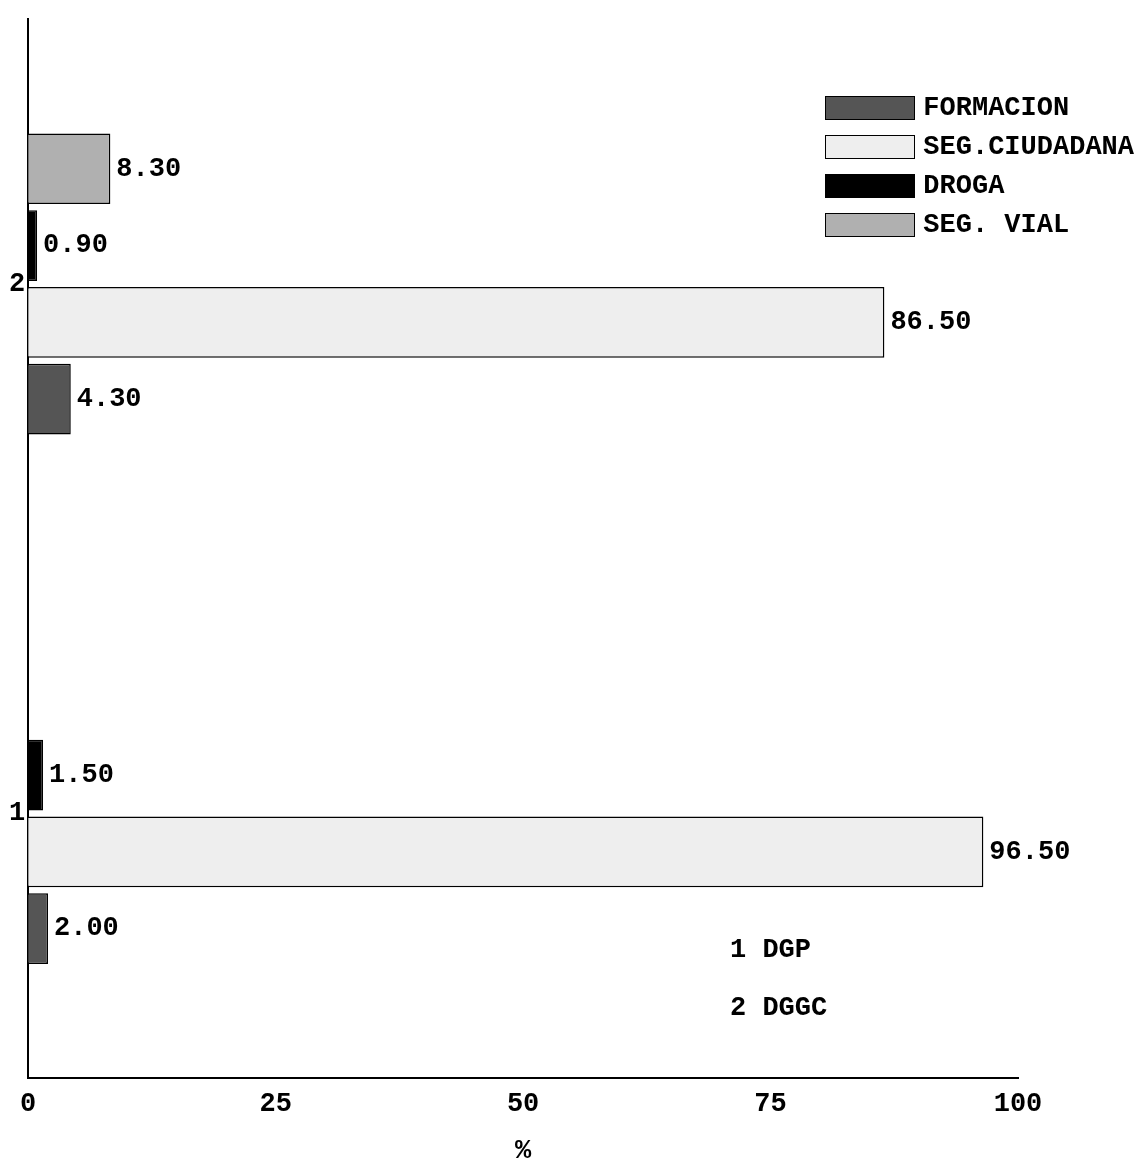 The image size is (1138, 1171). What do you see at coordinates (81, 774) in the screenshot?
I see `data-label: 1.50` at bounding box center [81, 774].